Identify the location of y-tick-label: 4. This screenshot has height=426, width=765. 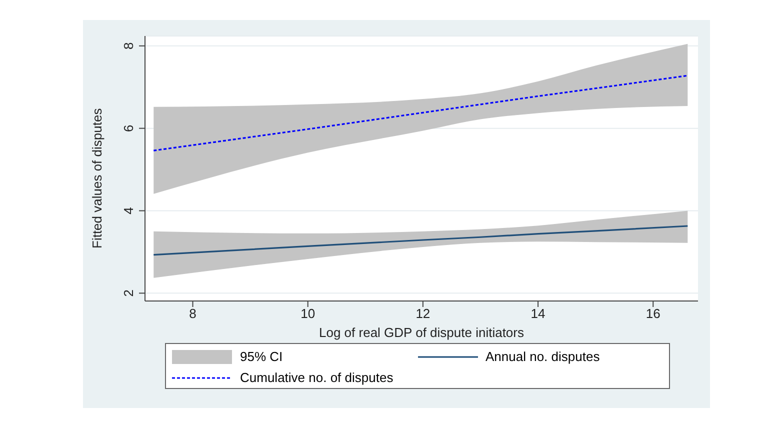
(128, 210).